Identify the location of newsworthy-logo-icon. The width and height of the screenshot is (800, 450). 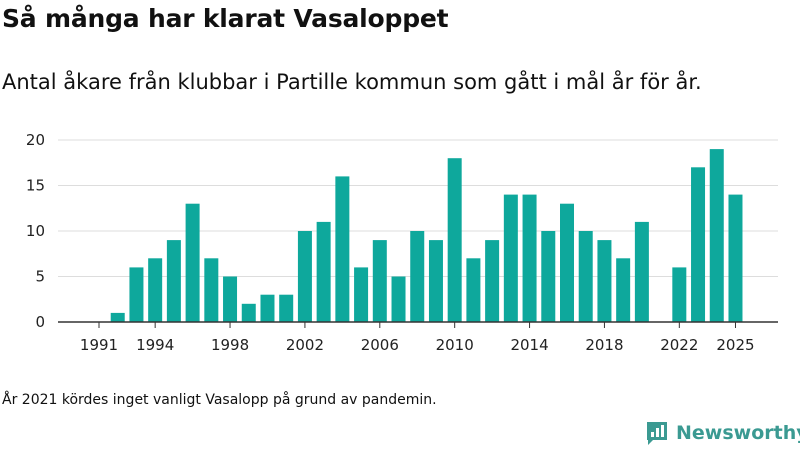
(657, 433).